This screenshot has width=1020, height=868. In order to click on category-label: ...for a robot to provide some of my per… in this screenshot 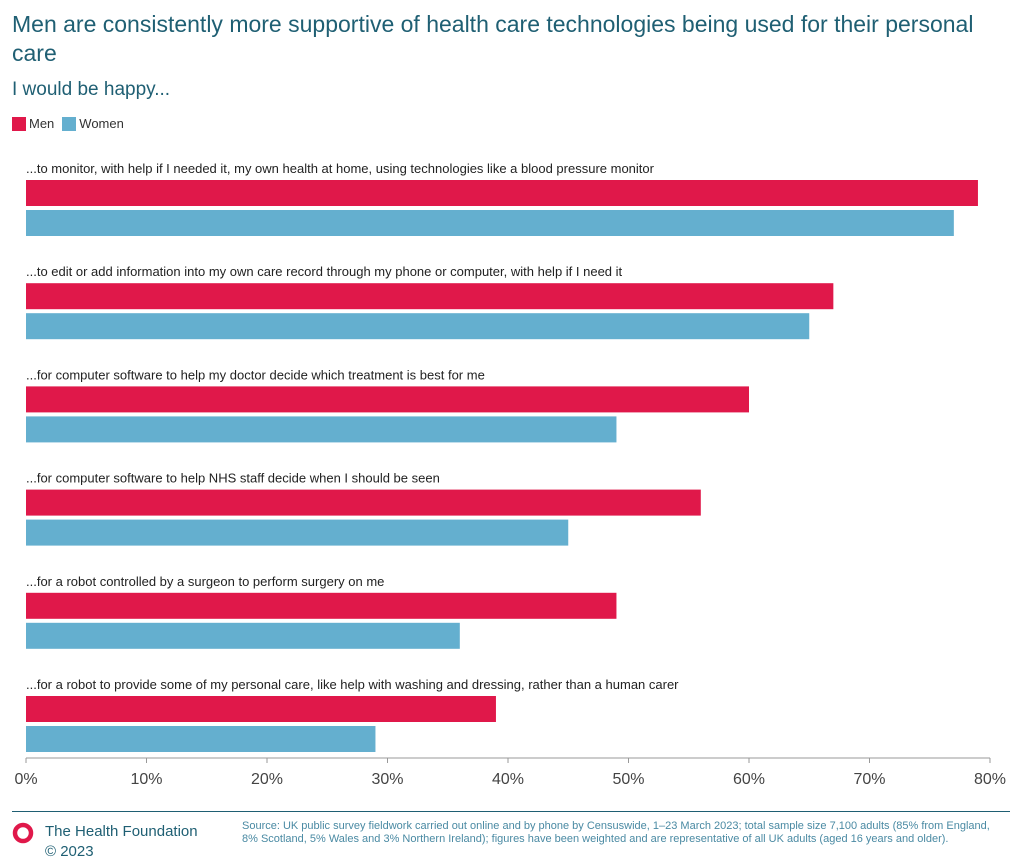, I will do `click(352, 684)`.